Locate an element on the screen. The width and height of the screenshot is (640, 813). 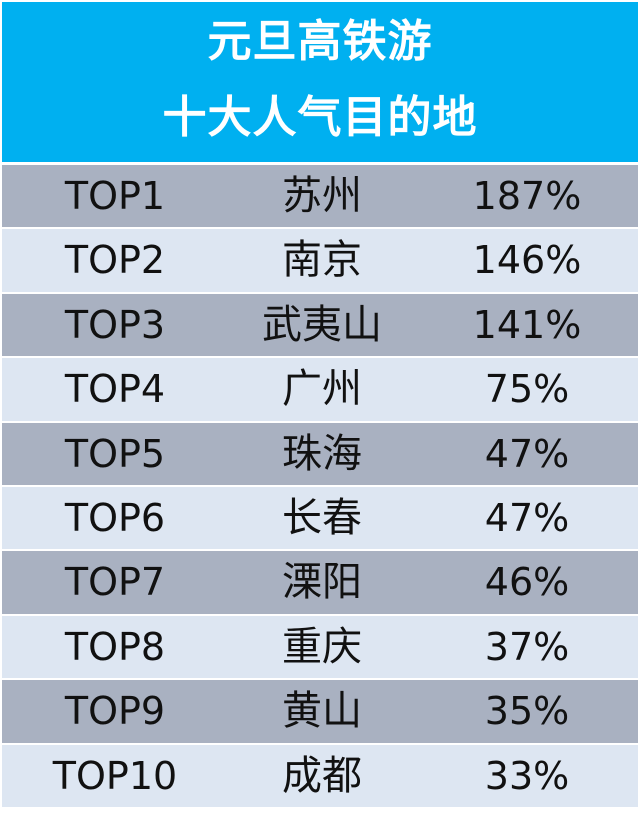
percent-cell: 141% is located at coordinates (527, 324).